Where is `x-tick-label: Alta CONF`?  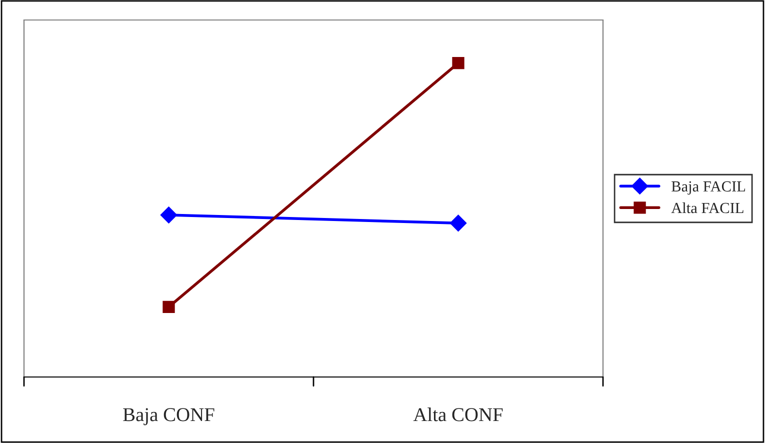 x-tick-label: Alta CONF is located at coordinates (458, 415).